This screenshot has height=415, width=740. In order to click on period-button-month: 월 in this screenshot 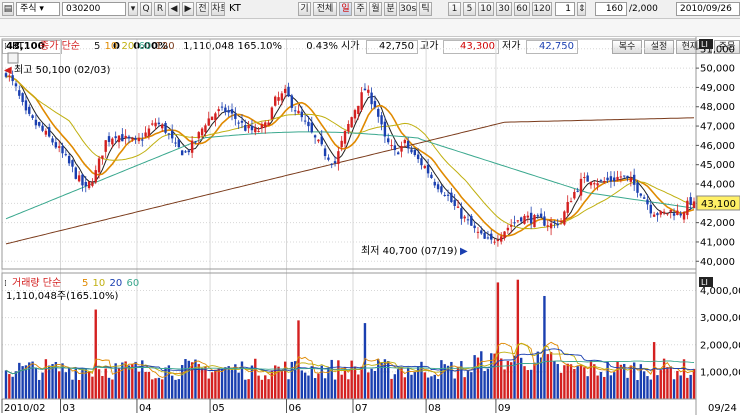, I will do `click(375, 9)`.